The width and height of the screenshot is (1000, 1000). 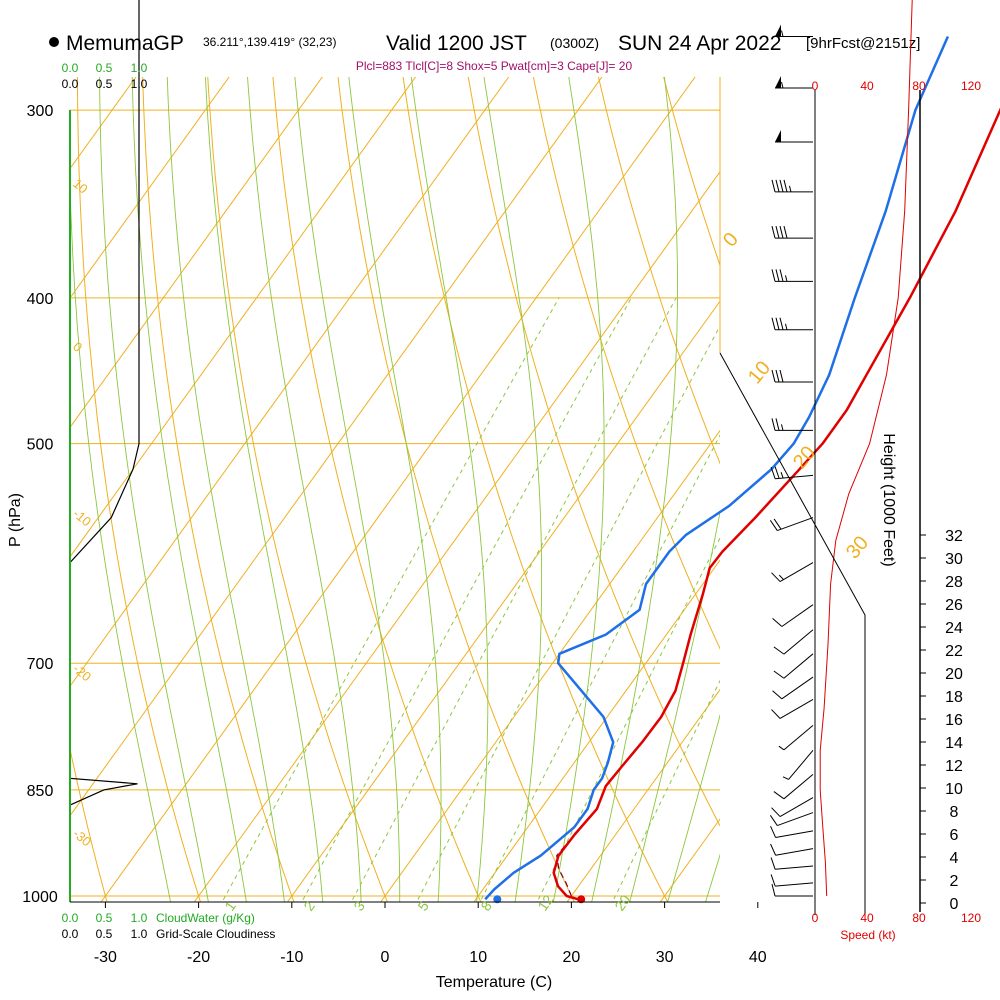 I want to click on height-tick-label: 28, so click(x=954, y=582).